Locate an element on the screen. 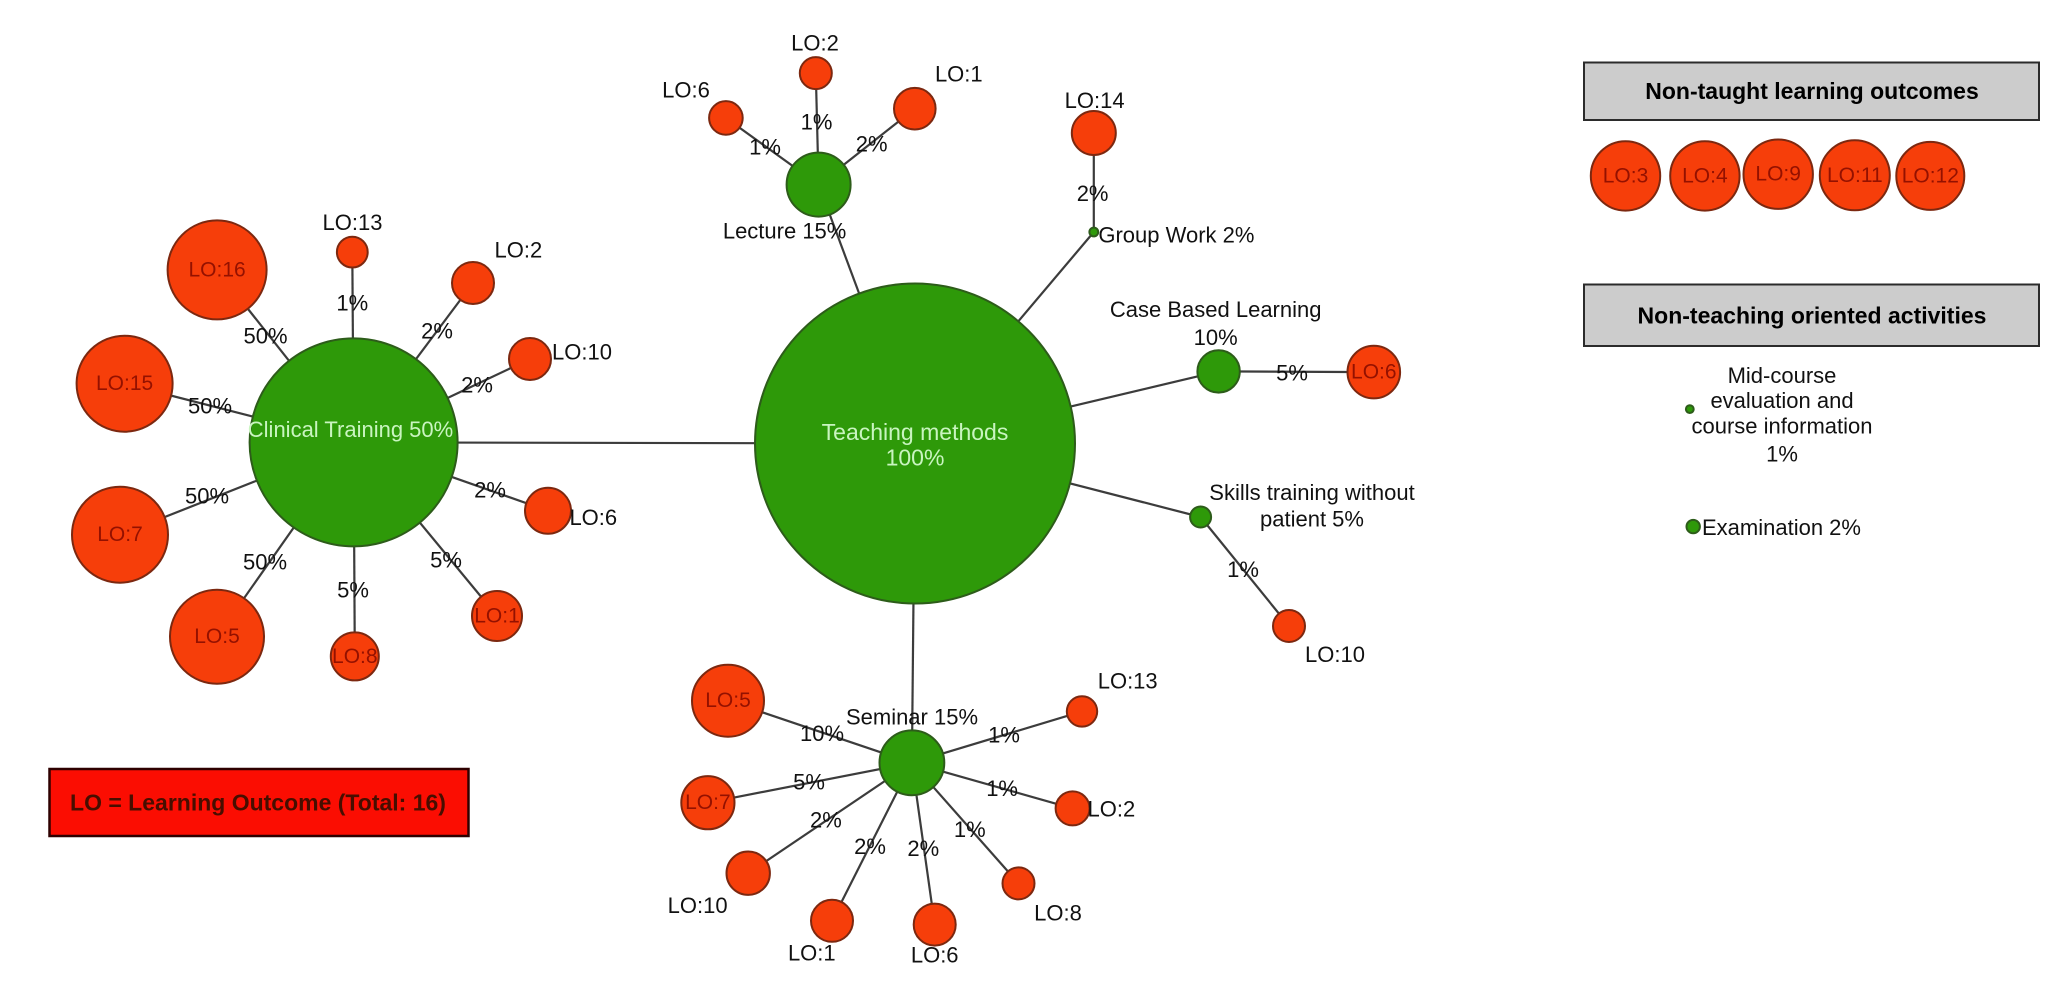 The image size is (2059, 1001). svg-text: LO:3 is located at coordinates (1626, 175).